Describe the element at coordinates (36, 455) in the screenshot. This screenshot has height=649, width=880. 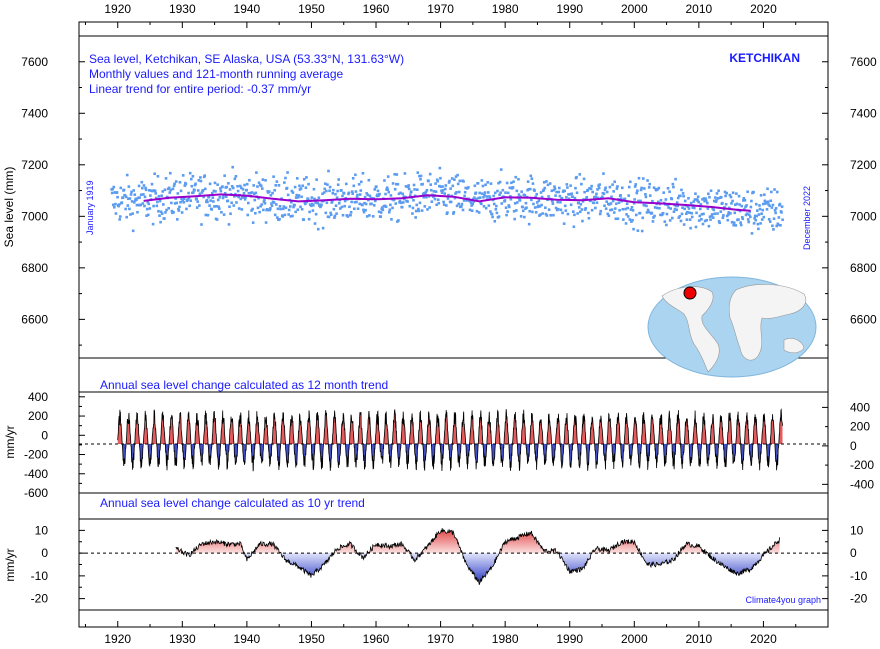
I see `annual-y-label-left: -200` at that location.